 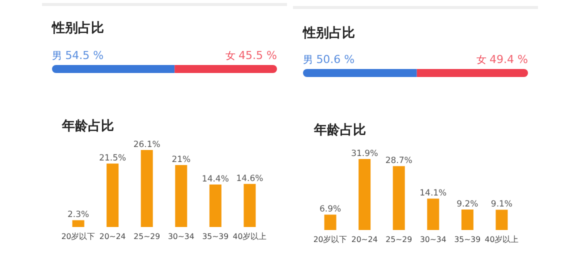 What do you see at coordinates (509, 59) in the screenshot?
I see `data-label: 49.4 %` at bounding box center [509, 59].